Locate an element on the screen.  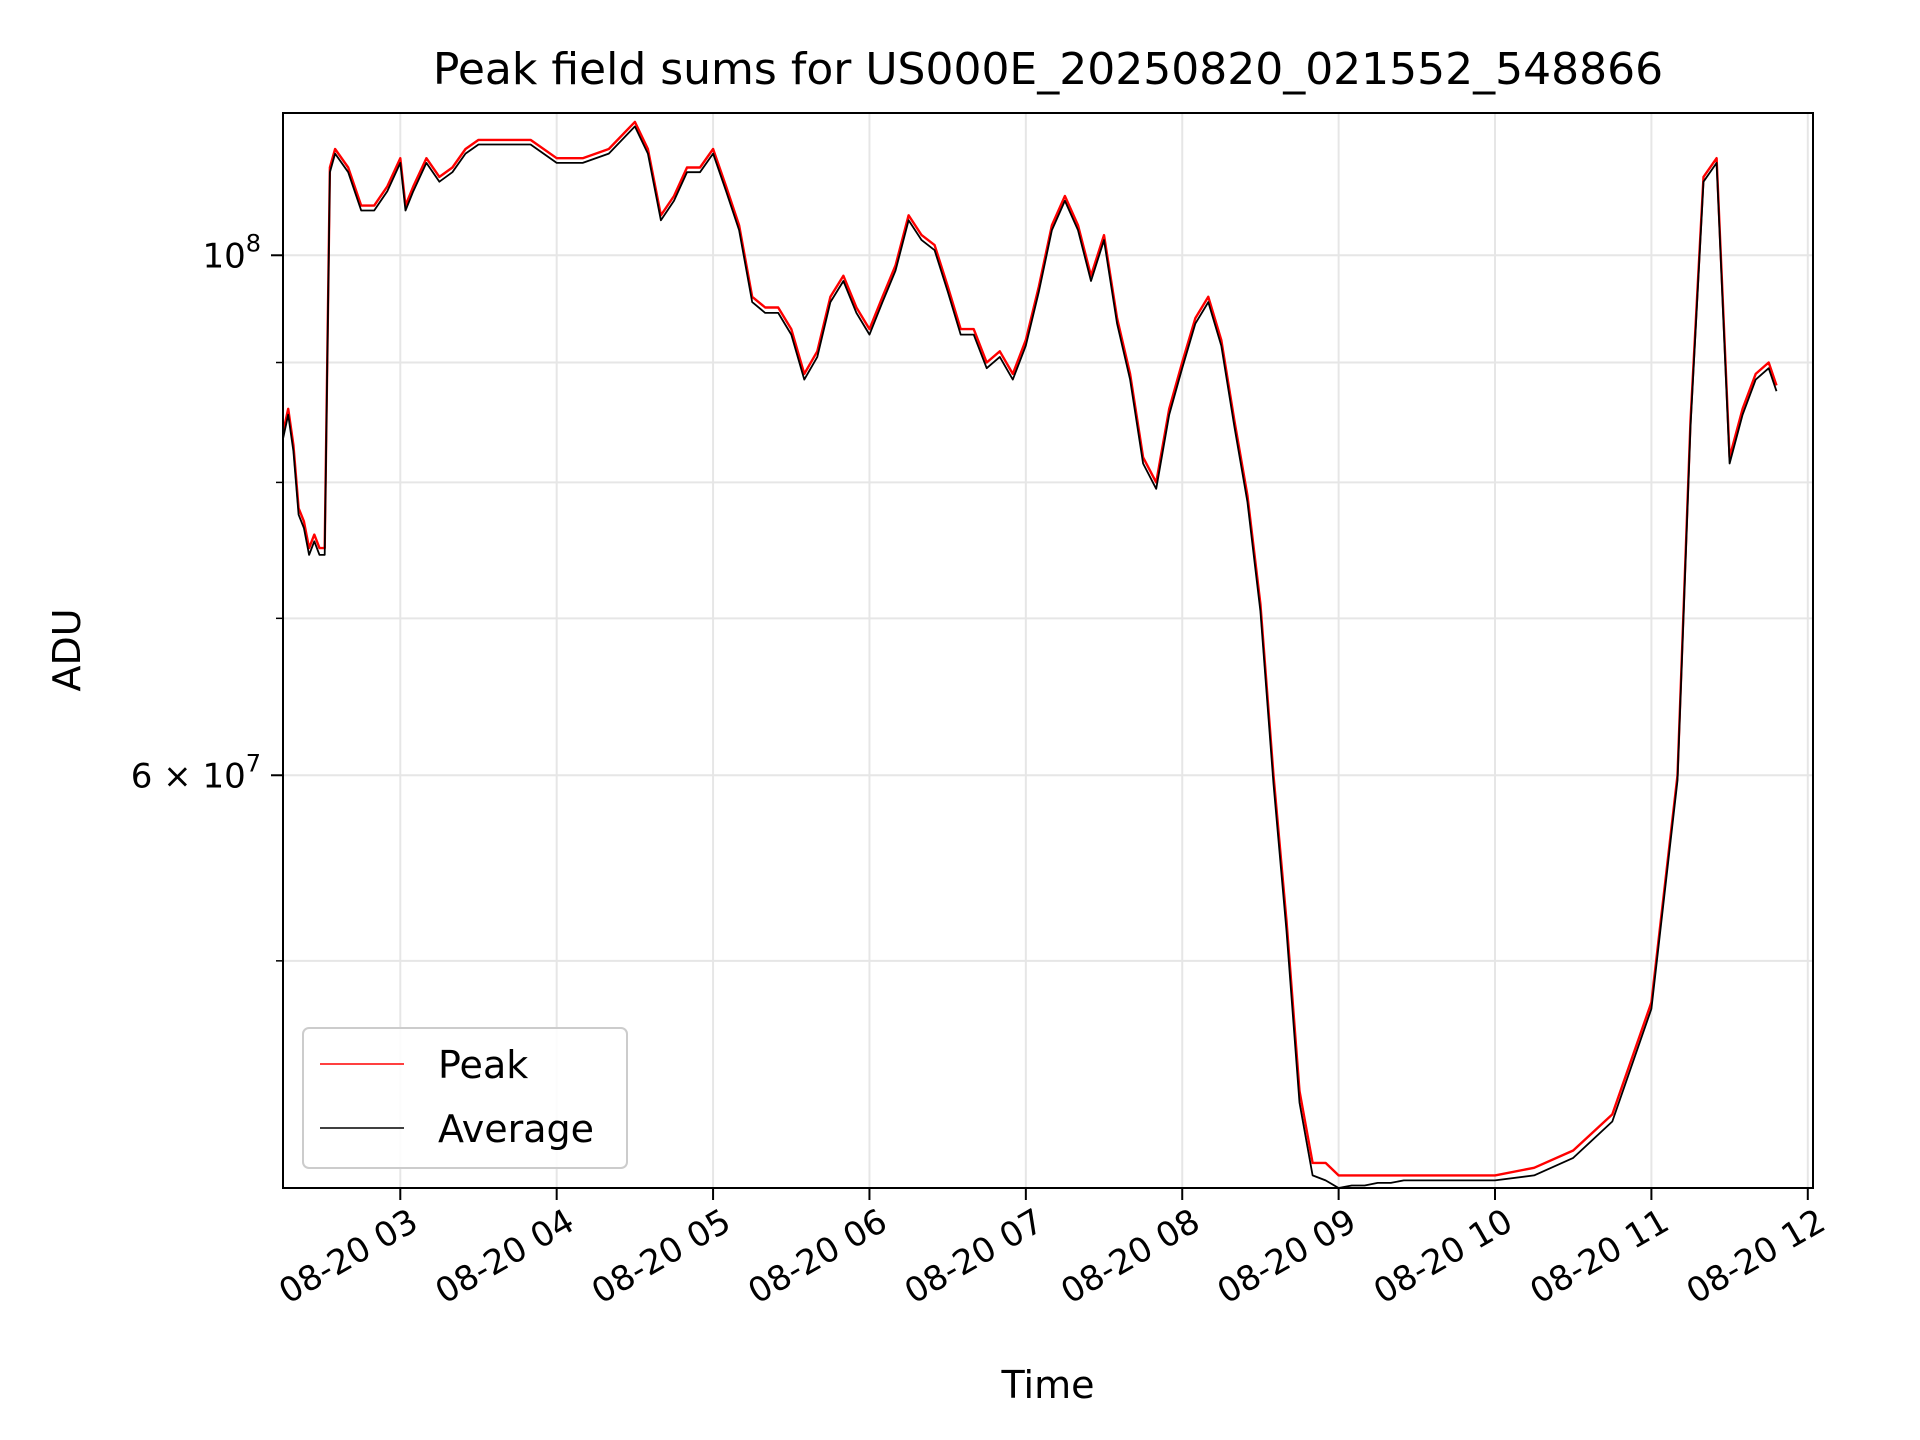
y-tick-label: 6 × 107 is located at coordinates (196, 772).